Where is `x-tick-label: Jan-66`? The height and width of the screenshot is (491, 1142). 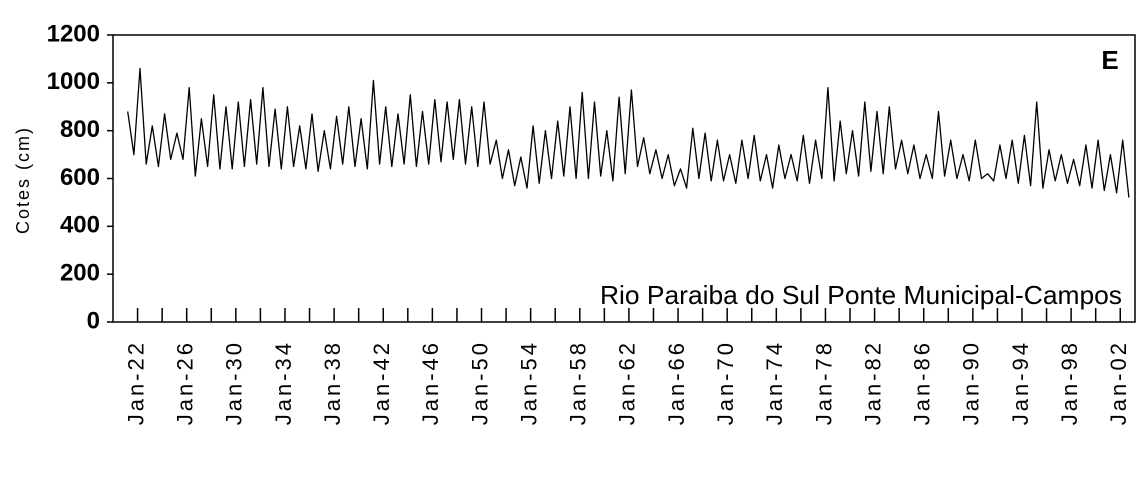
x-tick-label: Jan-66 is located at coordinates (676, 382).